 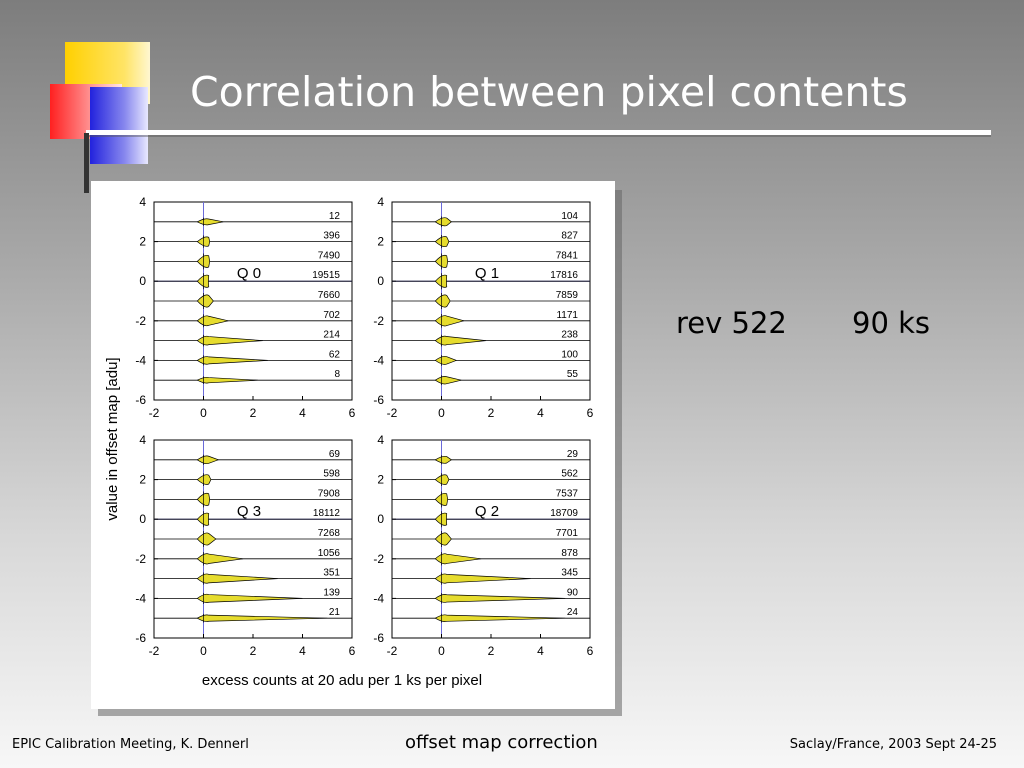 What do you see at coordinates (130, 744) in the screenshot?
I see `footer-left: EPIC Calibration Meeting, K. Dennerl` at bounding box center [130, 744].